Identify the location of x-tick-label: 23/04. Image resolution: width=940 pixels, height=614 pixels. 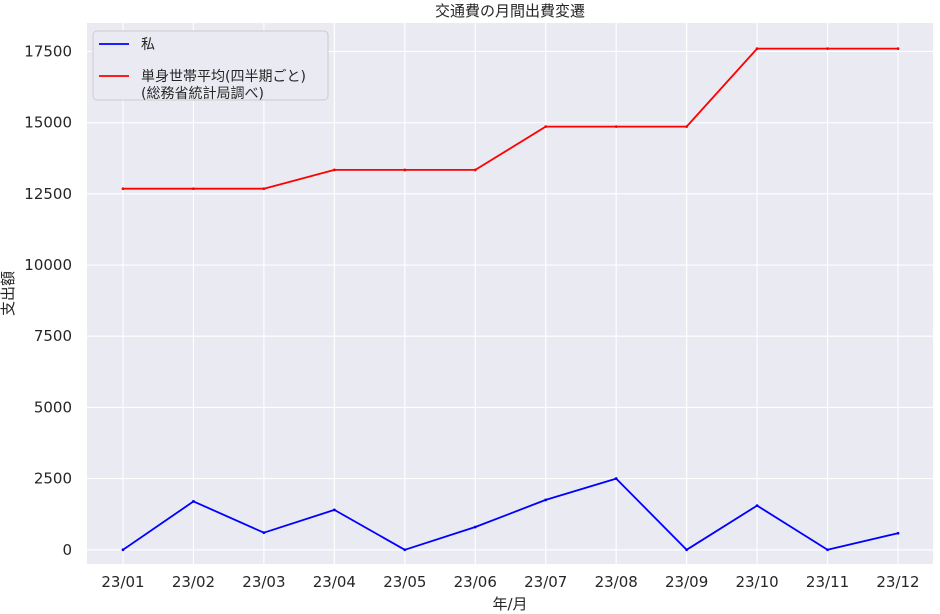
(334, 582).